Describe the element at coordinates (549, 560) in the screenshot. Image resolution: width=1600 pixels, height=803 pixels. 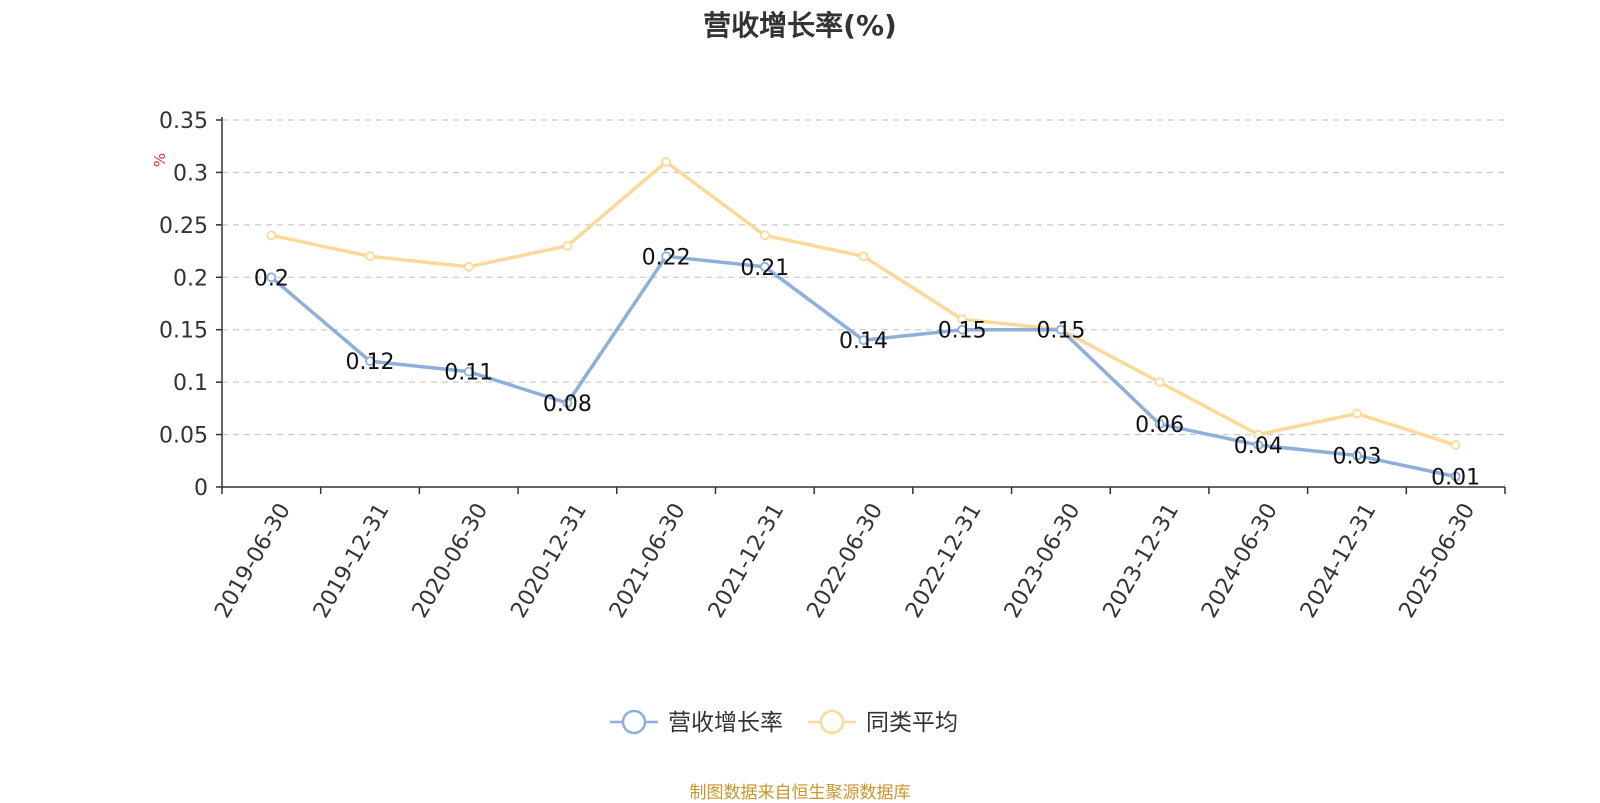
I see `x-tick-label: 2020-12-31` at that location.